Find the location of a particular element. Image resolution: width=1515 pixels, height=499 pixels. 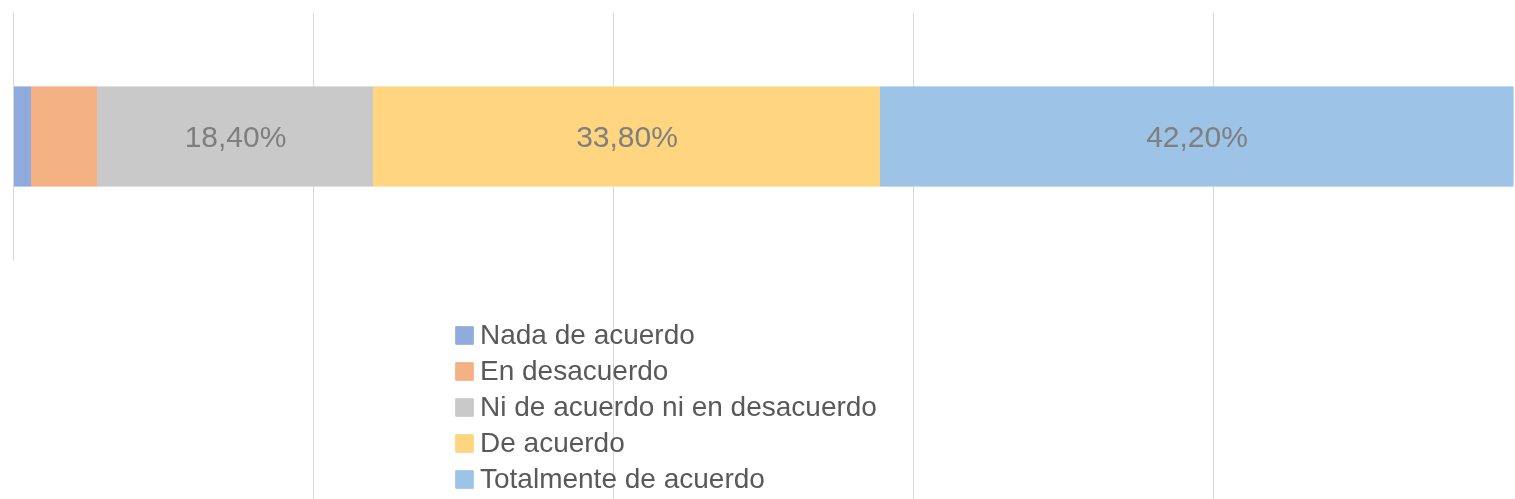

legend-label: Totalmente de acuerdo is located at coordinates (622, 479).